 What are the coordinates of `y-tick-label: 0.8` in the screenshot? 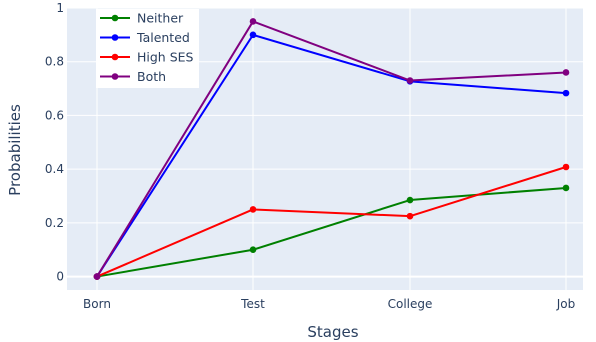 It's located at (54, 62).